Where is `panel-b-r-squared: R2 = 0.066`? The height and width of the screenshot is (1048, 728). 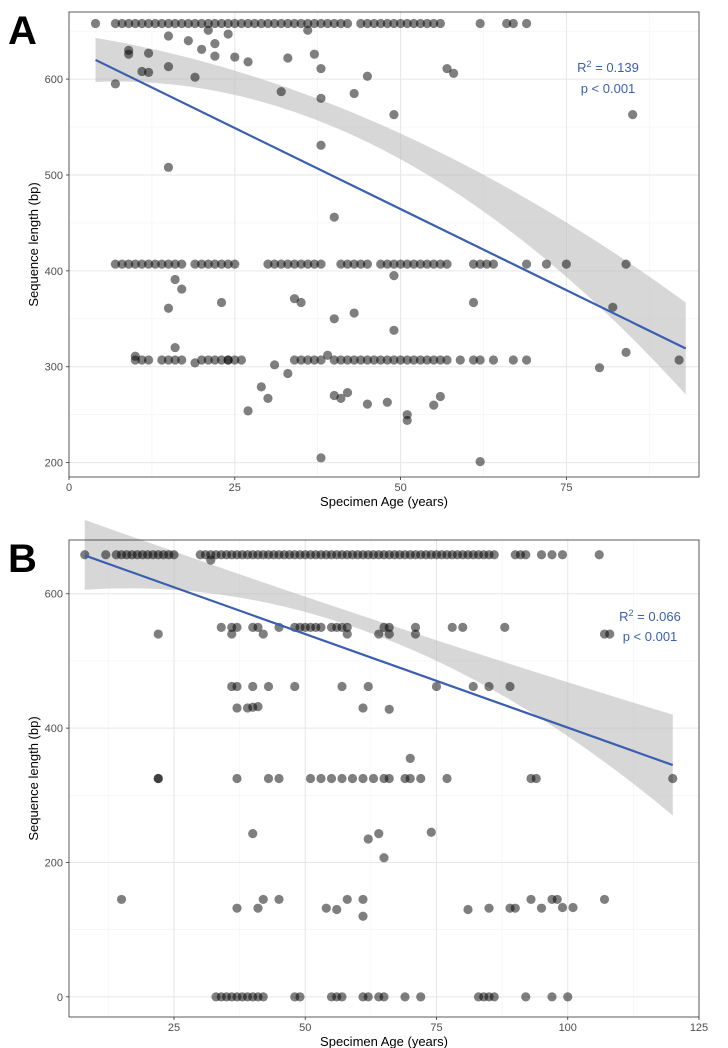 panel-b-r-squared: R2 = 0.066 is located at coordinates (650, 616).